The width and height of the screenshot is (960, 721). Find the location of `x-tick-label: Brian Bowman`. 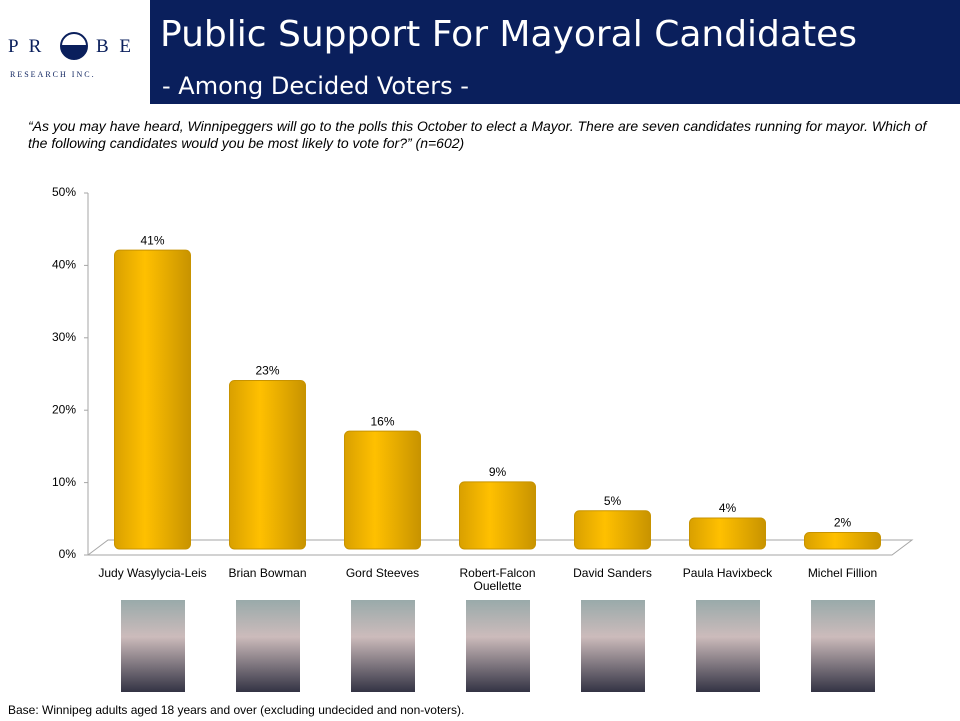

x-tick-label: Brian Bowman is located at coordinates (267, 573).